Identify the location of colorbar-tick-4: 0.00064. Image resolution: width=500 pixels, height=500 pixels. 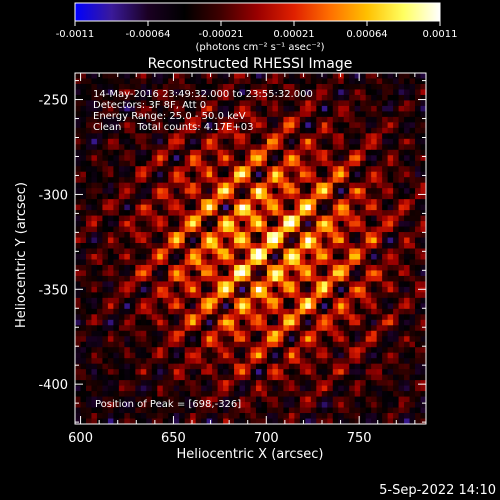
(366, 34).